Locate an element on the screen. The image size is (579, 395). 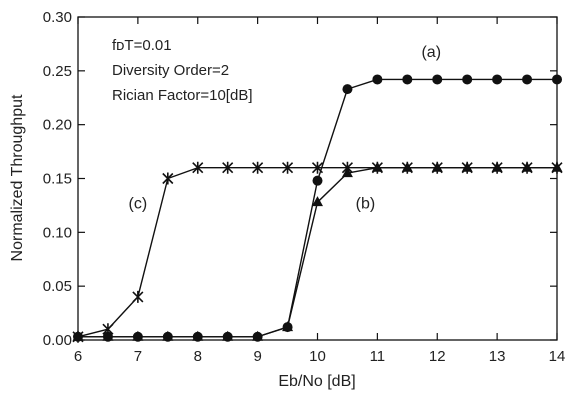
y-tick-label: 0.05 is located at coordinates (57, 286).